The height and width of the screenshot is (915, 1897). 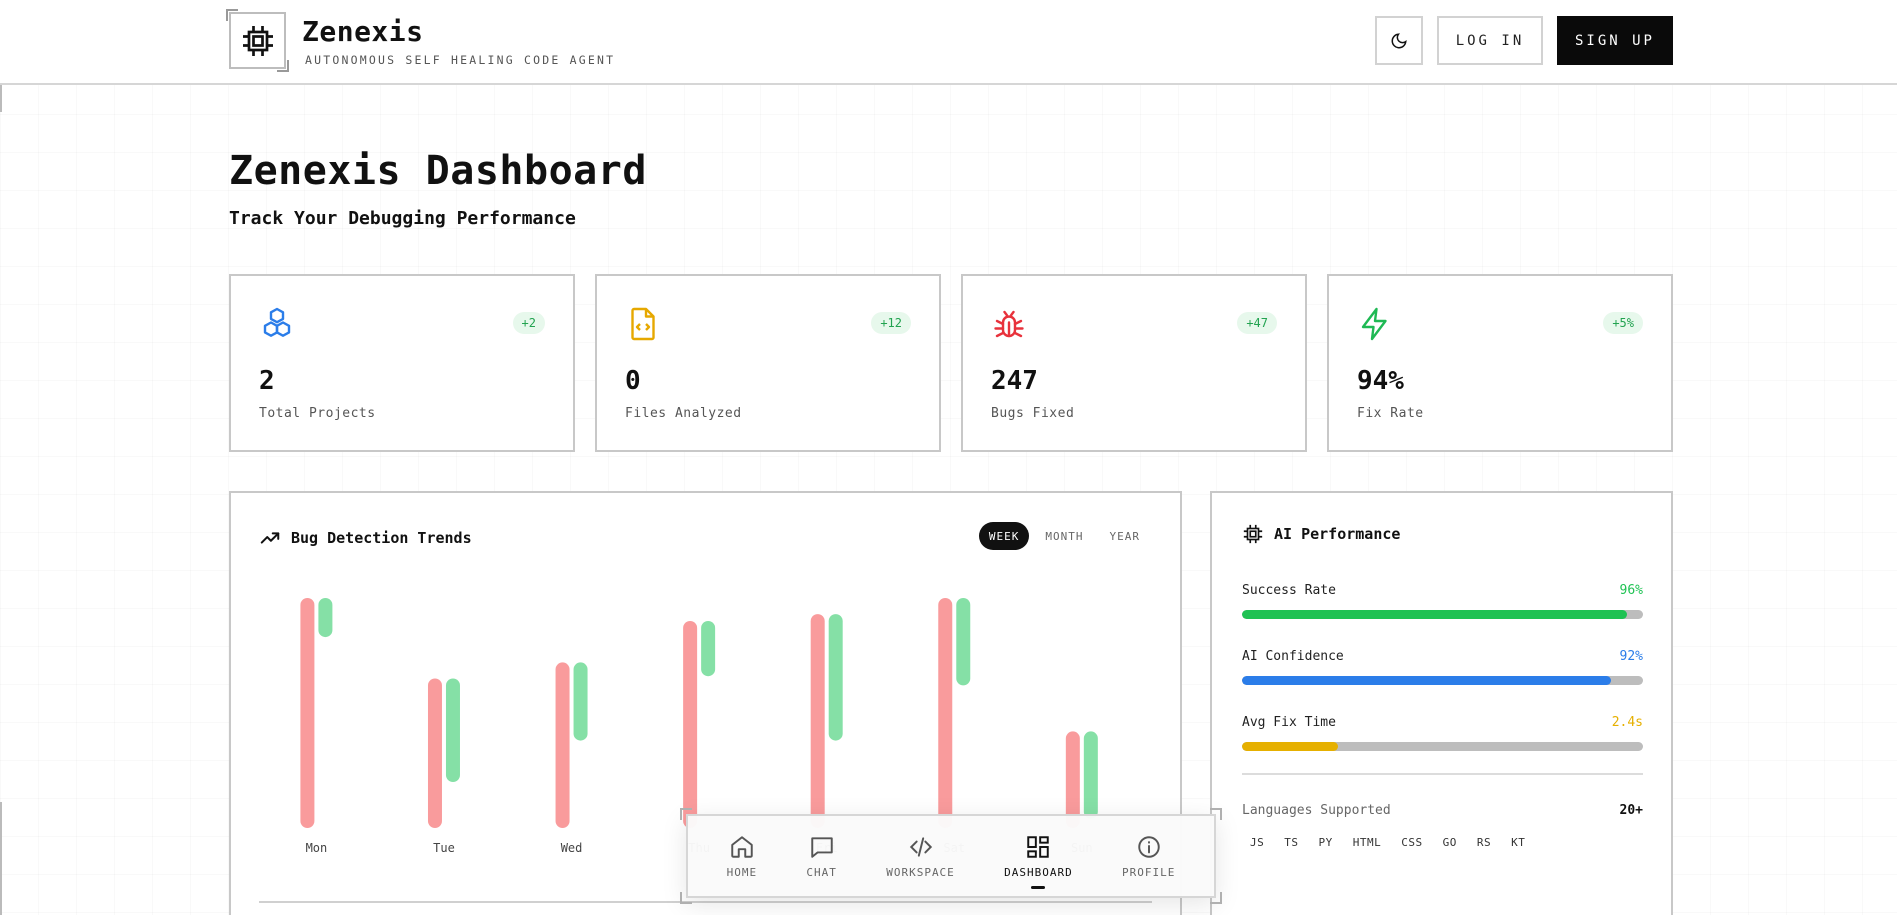 What do you see at coordinates (1449, 842) in the screenshot?
I see `language-chip: GO` at bounding box center [1449, 842].